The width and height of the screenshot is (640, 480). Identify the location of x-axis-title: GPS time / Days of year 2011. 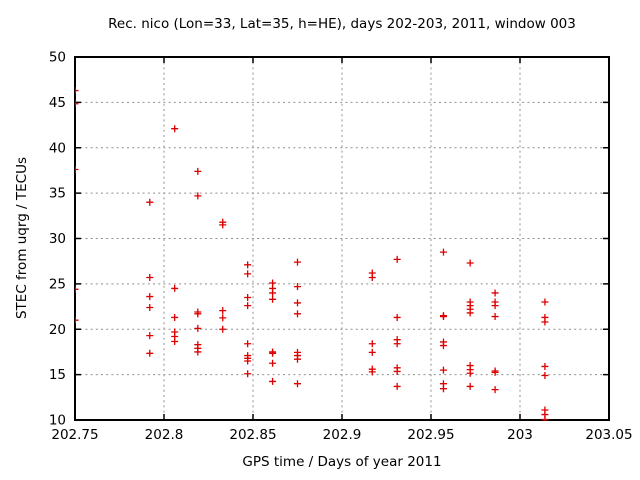
(342, 462).